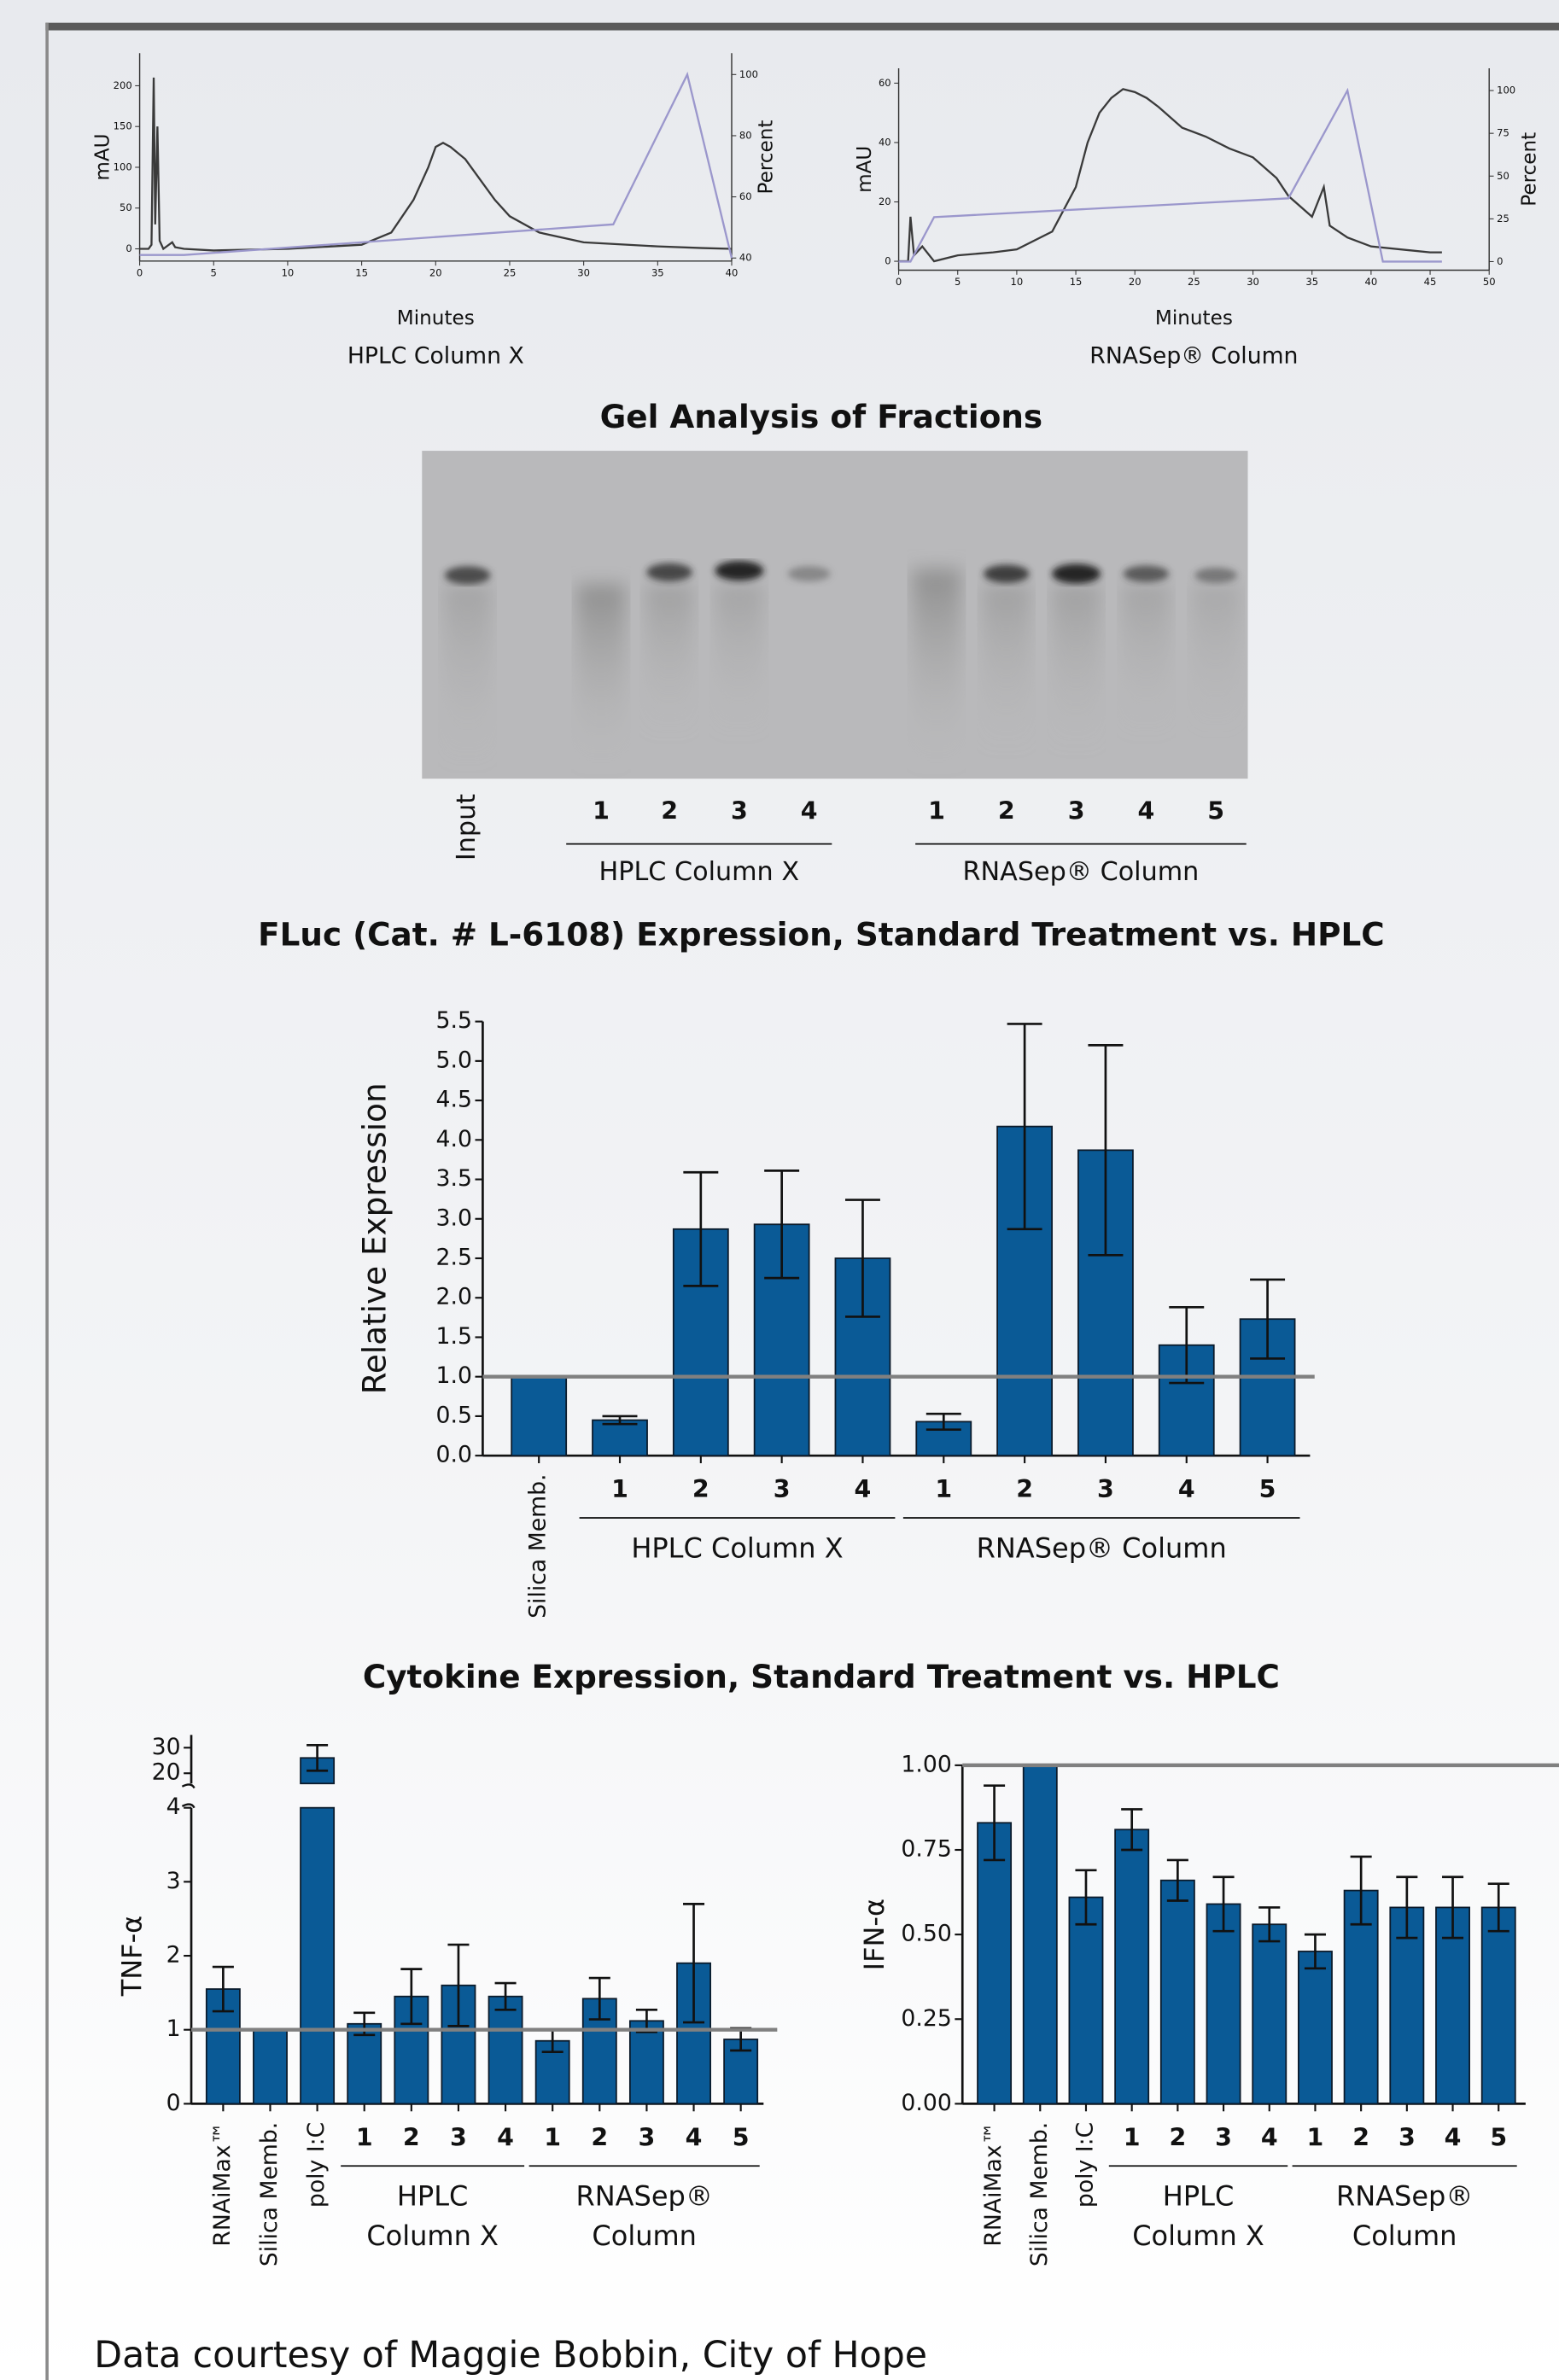 This screenshot has height=2380, width=1559. I want to click on y-axis-label: IFN-α, so click(874, 1934).